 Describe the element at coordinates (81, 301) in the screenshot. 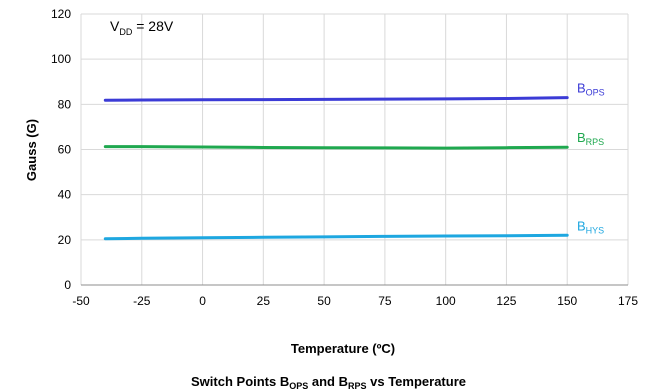

I see `x-tick-label: -50` at that location.